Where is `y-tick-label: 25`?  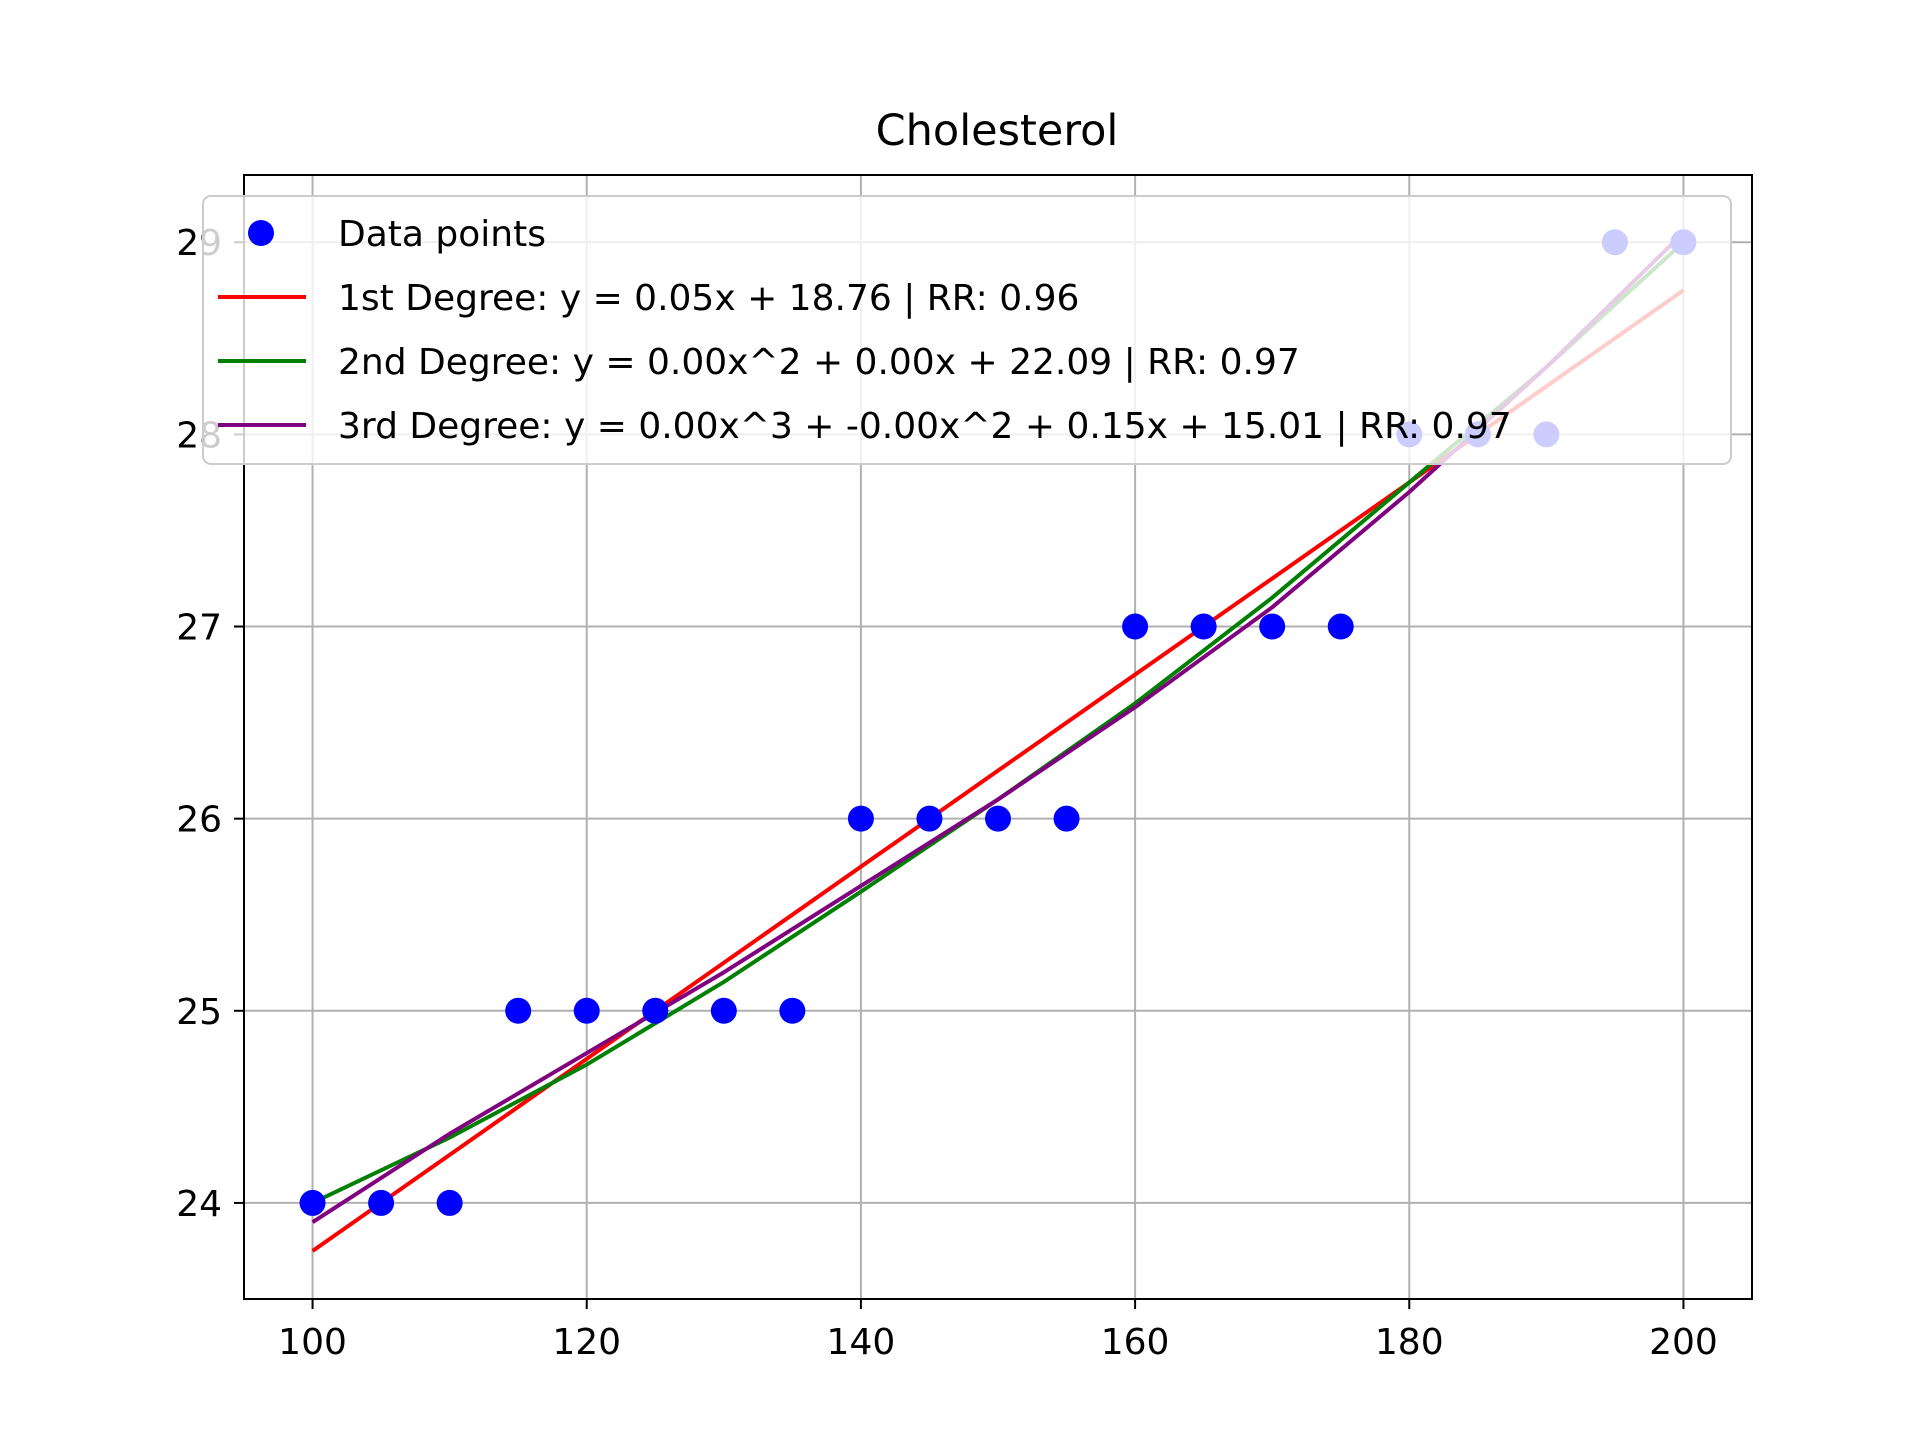 y-tick-label: 25 is located at coordinates (199, 1012).